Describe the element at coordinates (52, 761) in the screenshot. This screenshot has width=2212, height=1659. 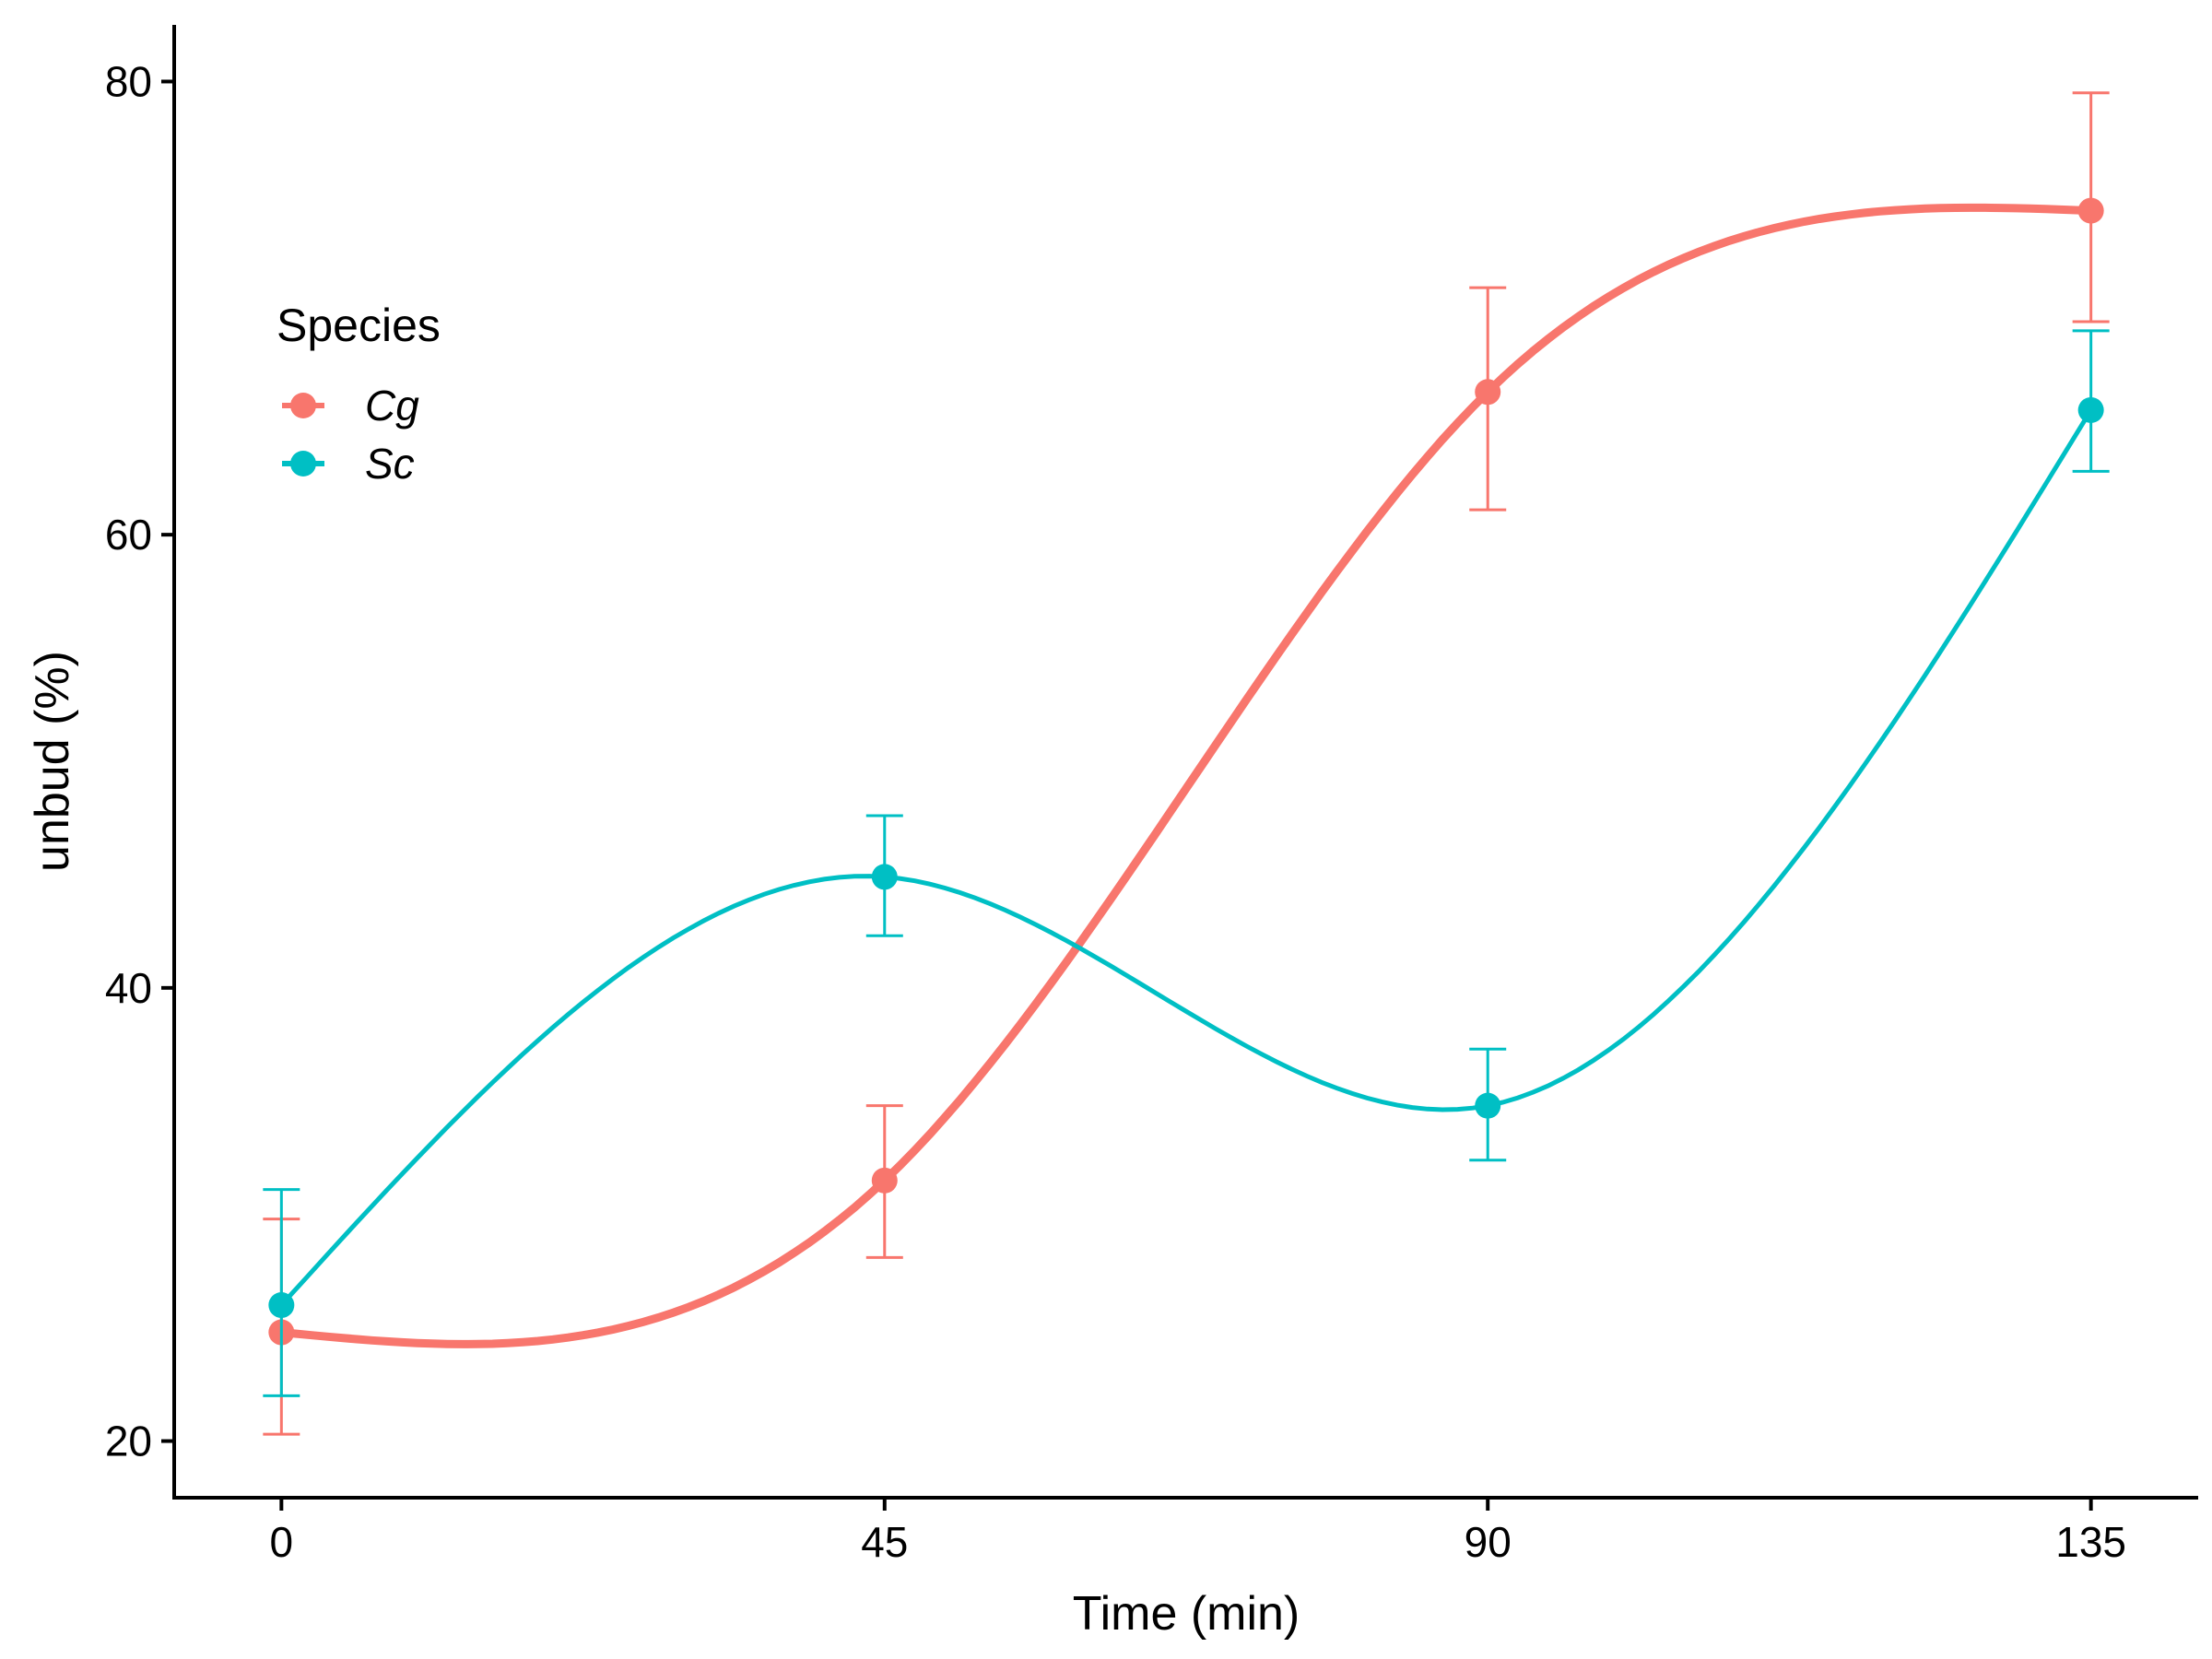
I see `y-axis-title: unbud (%)` at that location.